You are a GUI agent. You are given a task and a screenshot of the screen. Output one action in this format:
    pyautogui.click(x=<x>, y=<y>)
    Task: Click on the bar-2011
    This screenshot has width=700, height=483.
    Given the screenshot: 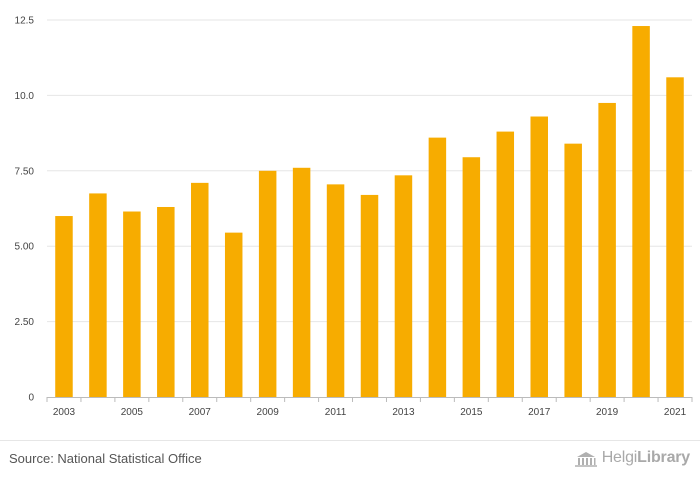 What is the action you would take?
    pyautogui.click(x=335, y=290)
    